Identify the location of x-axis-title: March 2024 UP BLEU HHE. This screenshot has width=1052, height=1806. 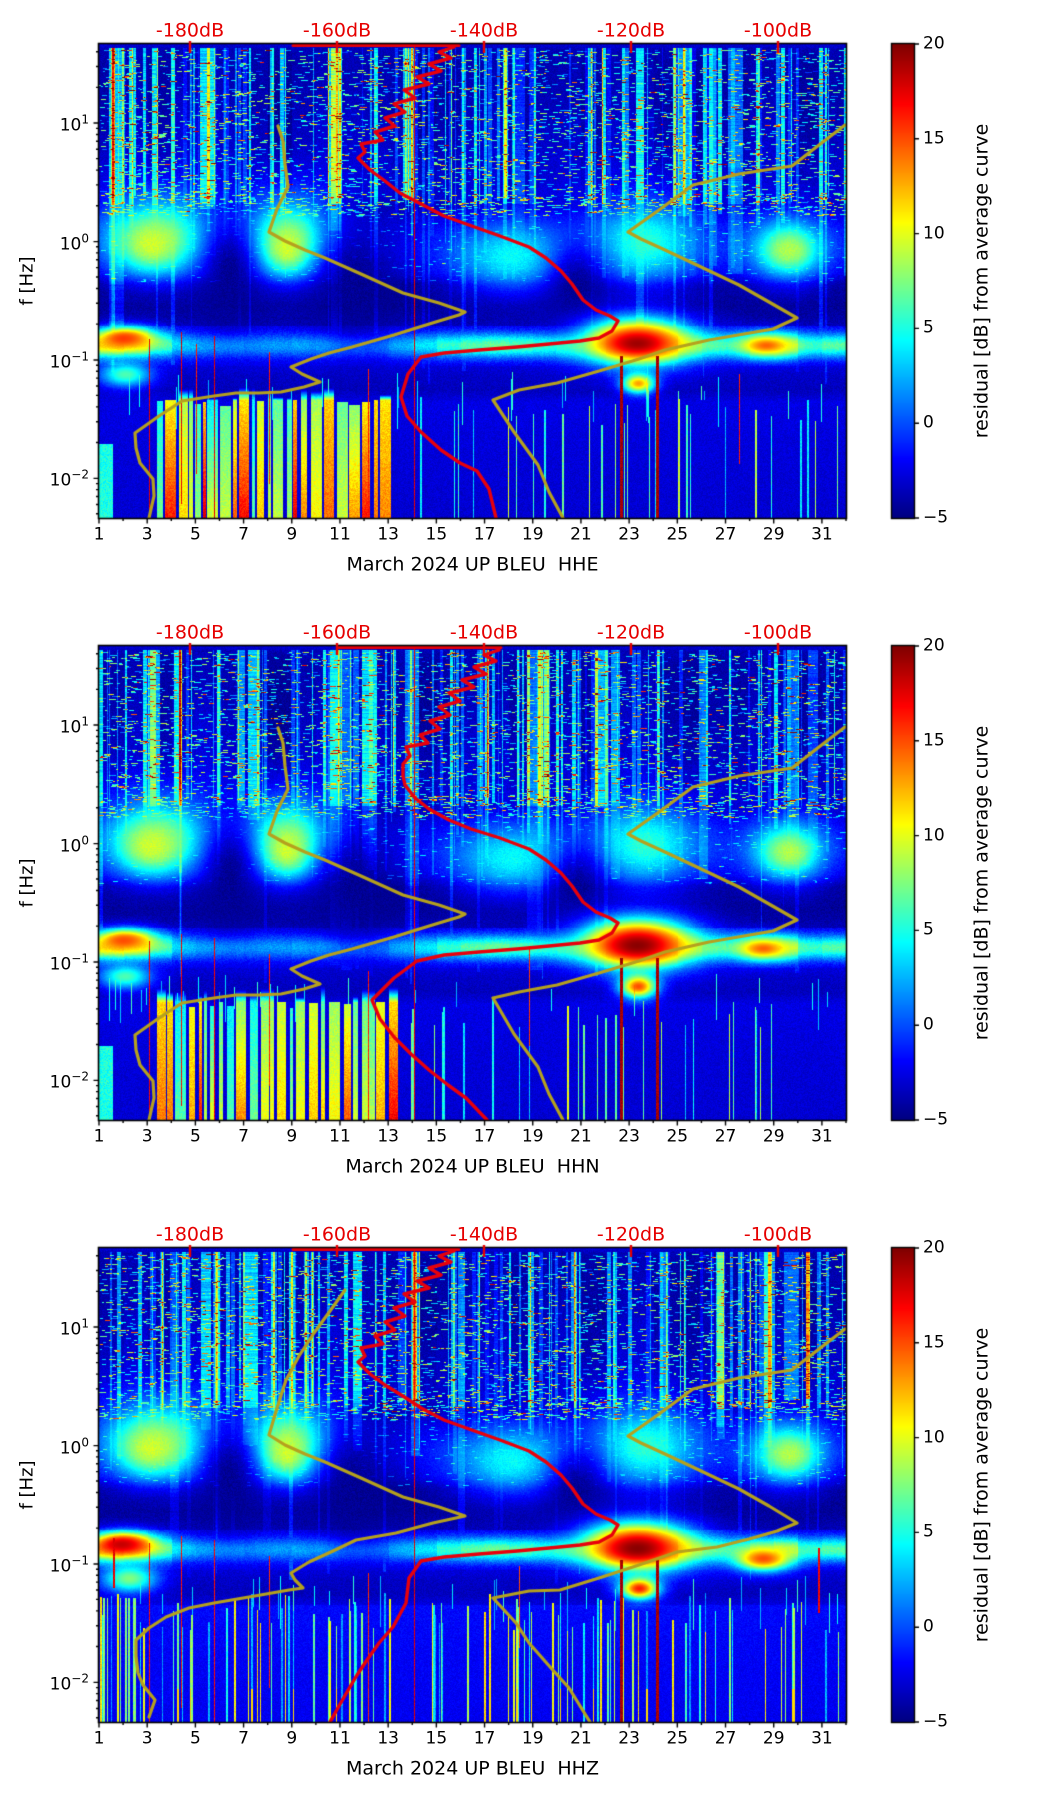
(472, 564).